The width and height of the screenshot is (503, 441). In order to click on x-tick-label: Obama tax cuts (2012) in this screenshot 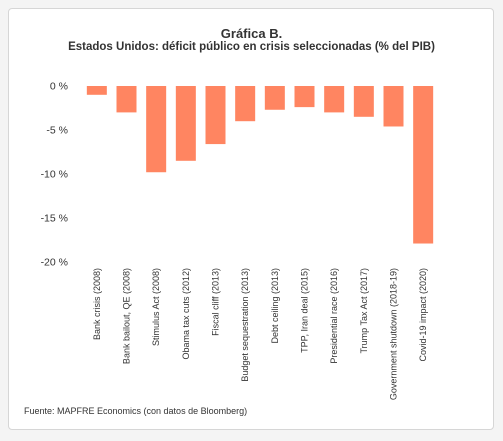, I will do `click(186, 314)`.